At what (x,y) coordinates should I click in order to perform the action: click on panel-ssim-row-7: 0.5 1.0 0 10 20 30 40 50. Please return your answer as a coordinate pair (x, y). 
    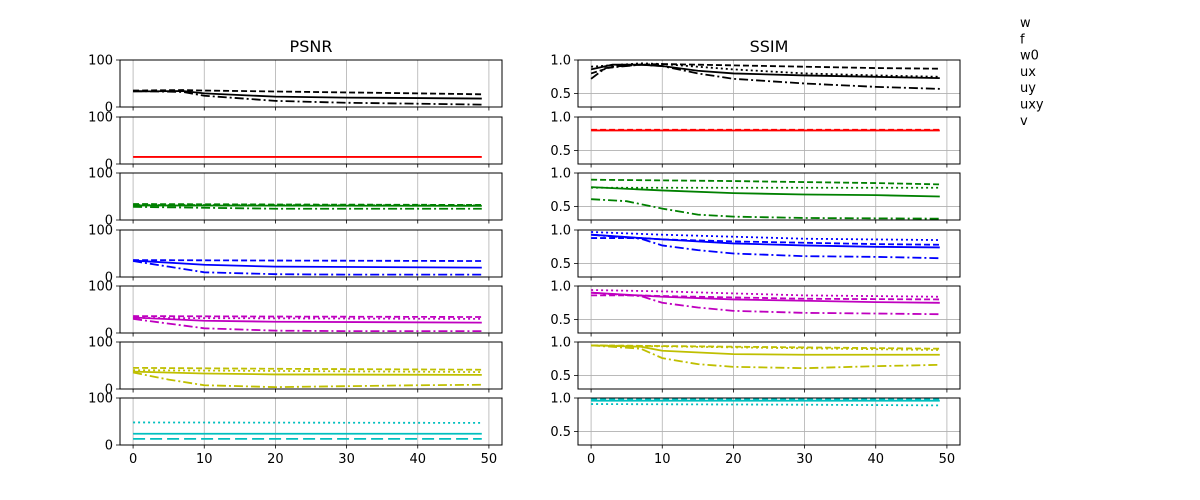
    Looking at the image, I should click on (755, 429).